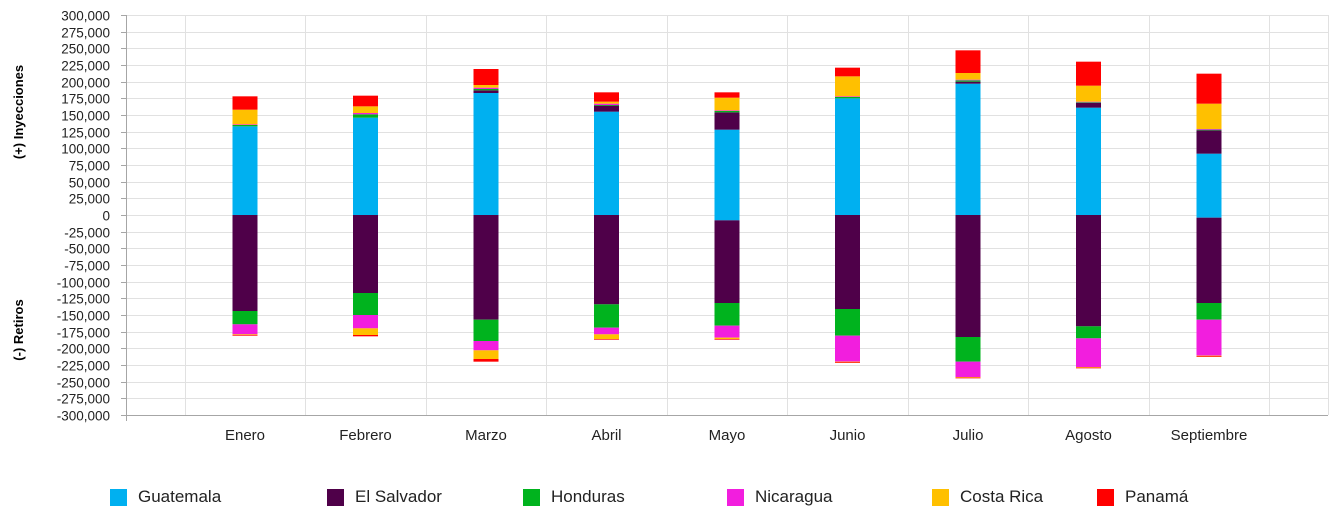  I want to click on y-tick-label: -150,000, so click(83, 316).